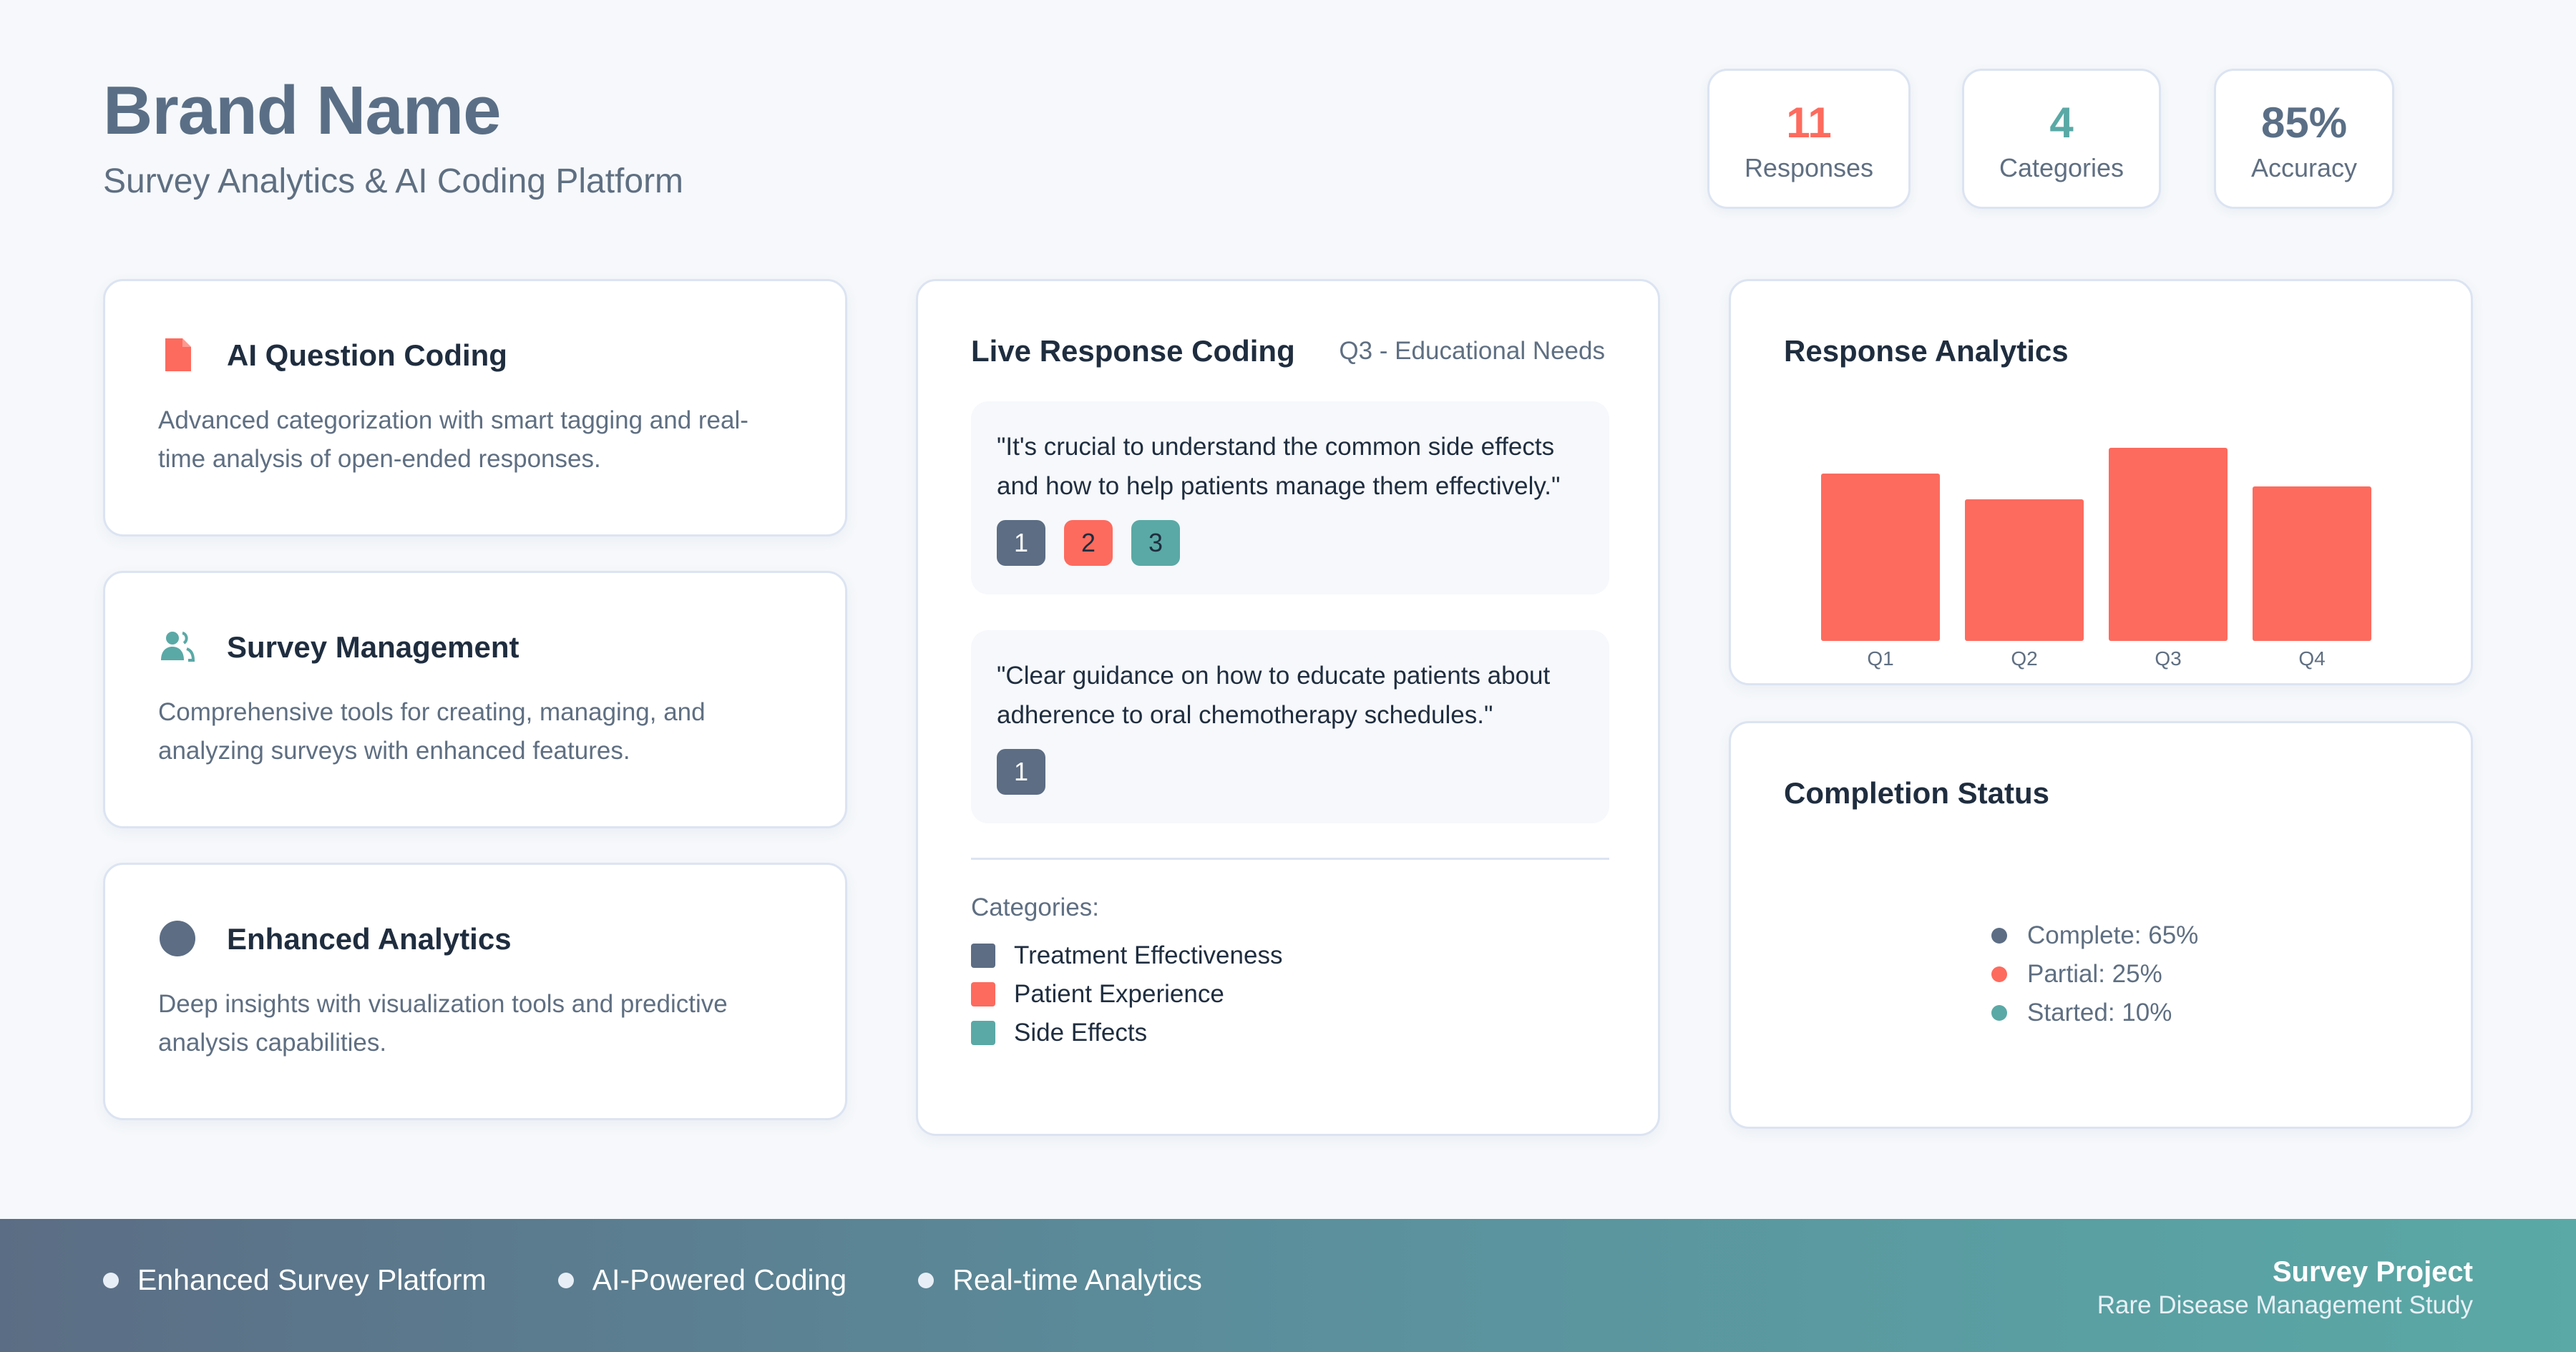  Describe the element at coordinates (2168, 544) in the screenshot. I see `bar-q3` at that location.